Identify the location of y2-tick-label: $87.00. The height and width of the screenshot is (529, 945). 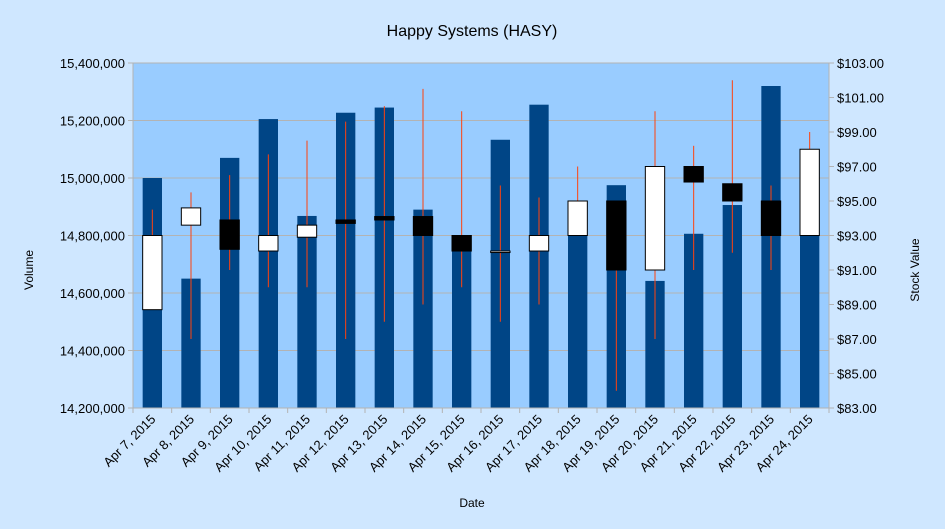
(857, 339).